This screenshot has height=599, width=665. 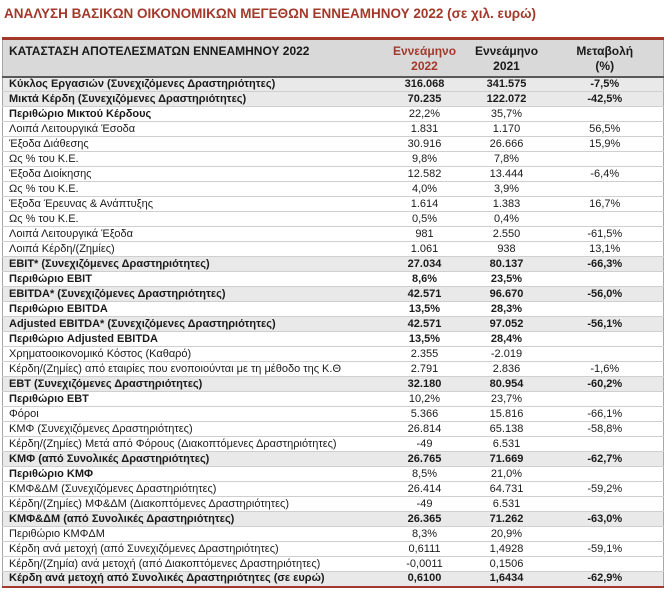 I want to click on row-label: EBIT* (Συνεχιζόμενες Δραστηριότητες), so click(x=192, y=264).